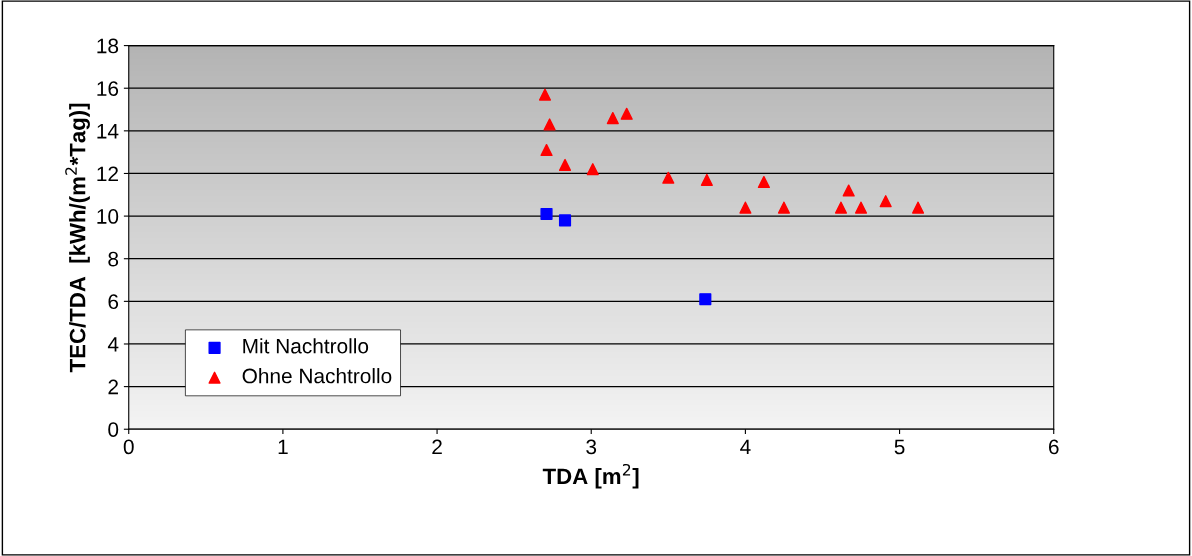 The width and height of the screenshot is (1192, 556). Describe the element at coordinates (113, 387) in the screenshot. I see `y-tick-label: 2` at that location.